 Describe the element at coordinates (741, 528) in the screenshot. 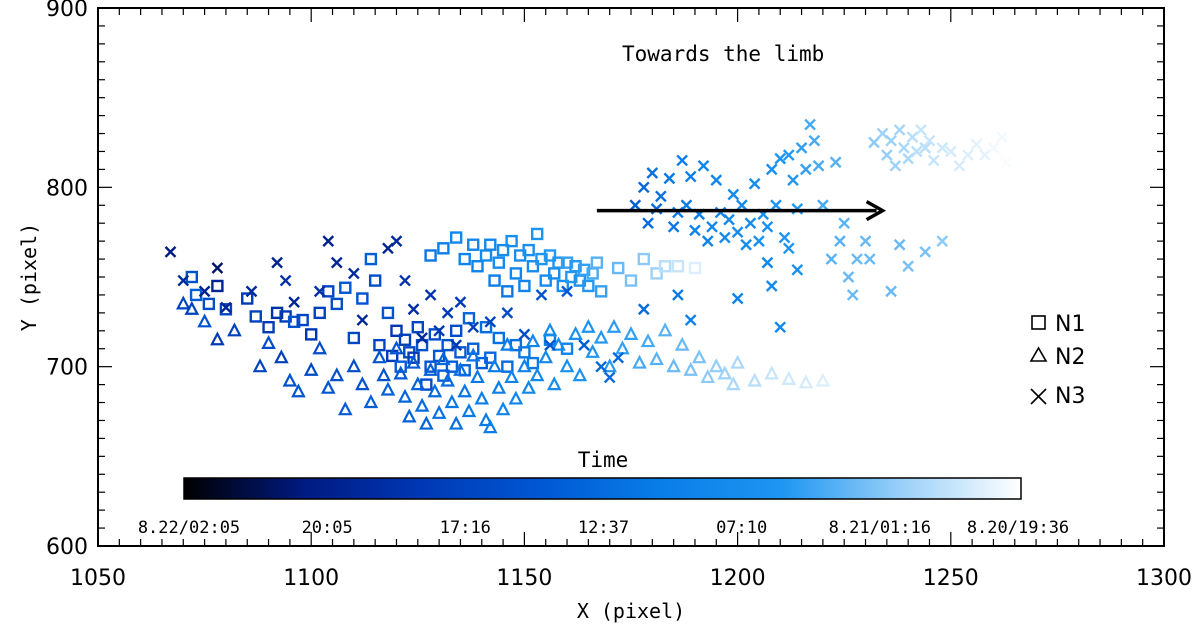

I see `colorbar-tick-label: 07:10` at that location.